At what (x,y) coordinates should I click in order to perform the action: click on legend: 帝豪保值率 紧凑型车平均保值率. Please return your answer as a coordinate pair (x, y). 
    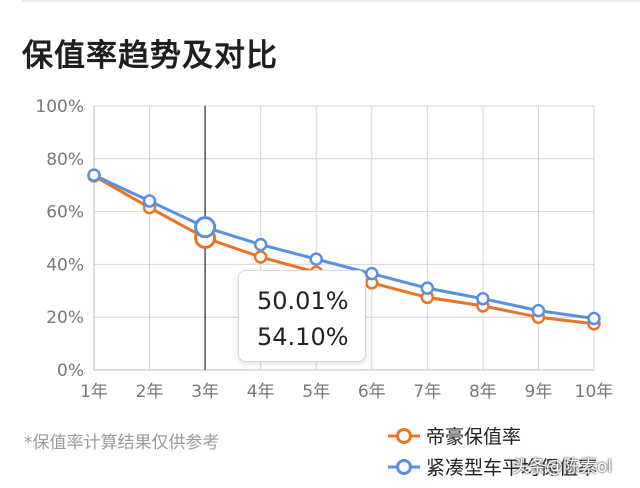
    Looking at the image, I should click on (492, 451).